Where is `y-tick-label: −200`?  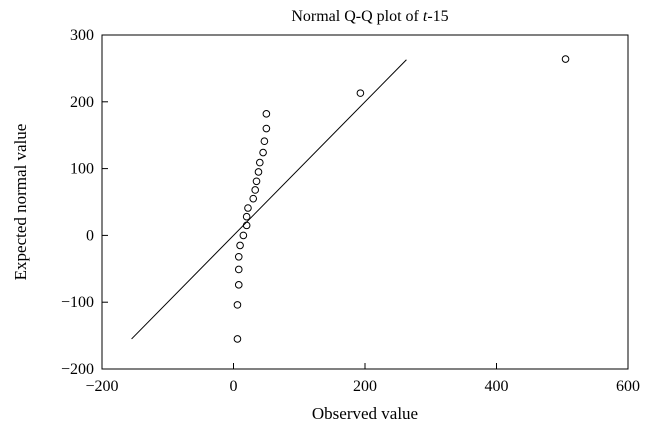
y-tick-label: −200 is located at coordinates (77, 369).